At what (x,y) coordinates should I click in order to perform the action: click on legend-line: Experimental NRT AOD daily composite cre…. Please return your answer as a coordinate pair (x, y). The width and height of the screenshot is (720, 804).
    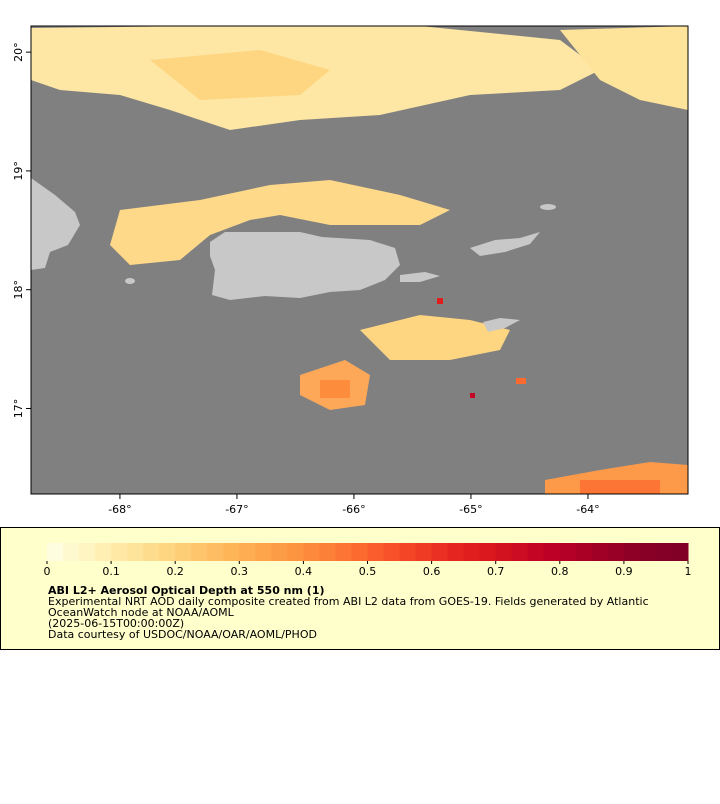
    Looking at the image, I should click on (348, 601).